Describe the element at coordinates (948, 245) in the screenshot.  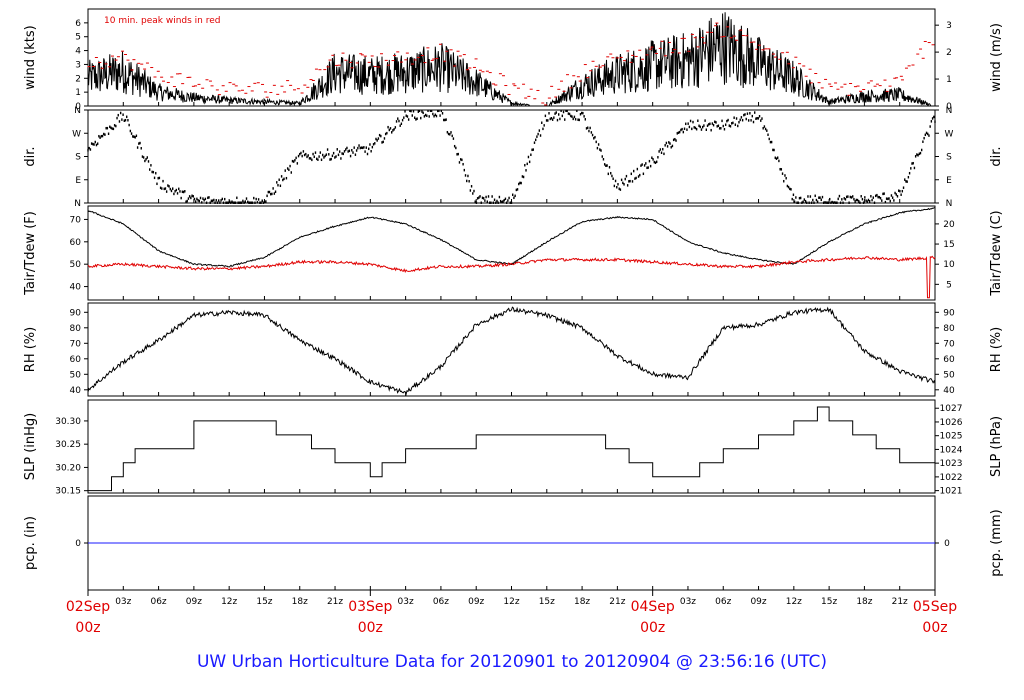
I see `temp-ytick-label-right: 15` at that location.